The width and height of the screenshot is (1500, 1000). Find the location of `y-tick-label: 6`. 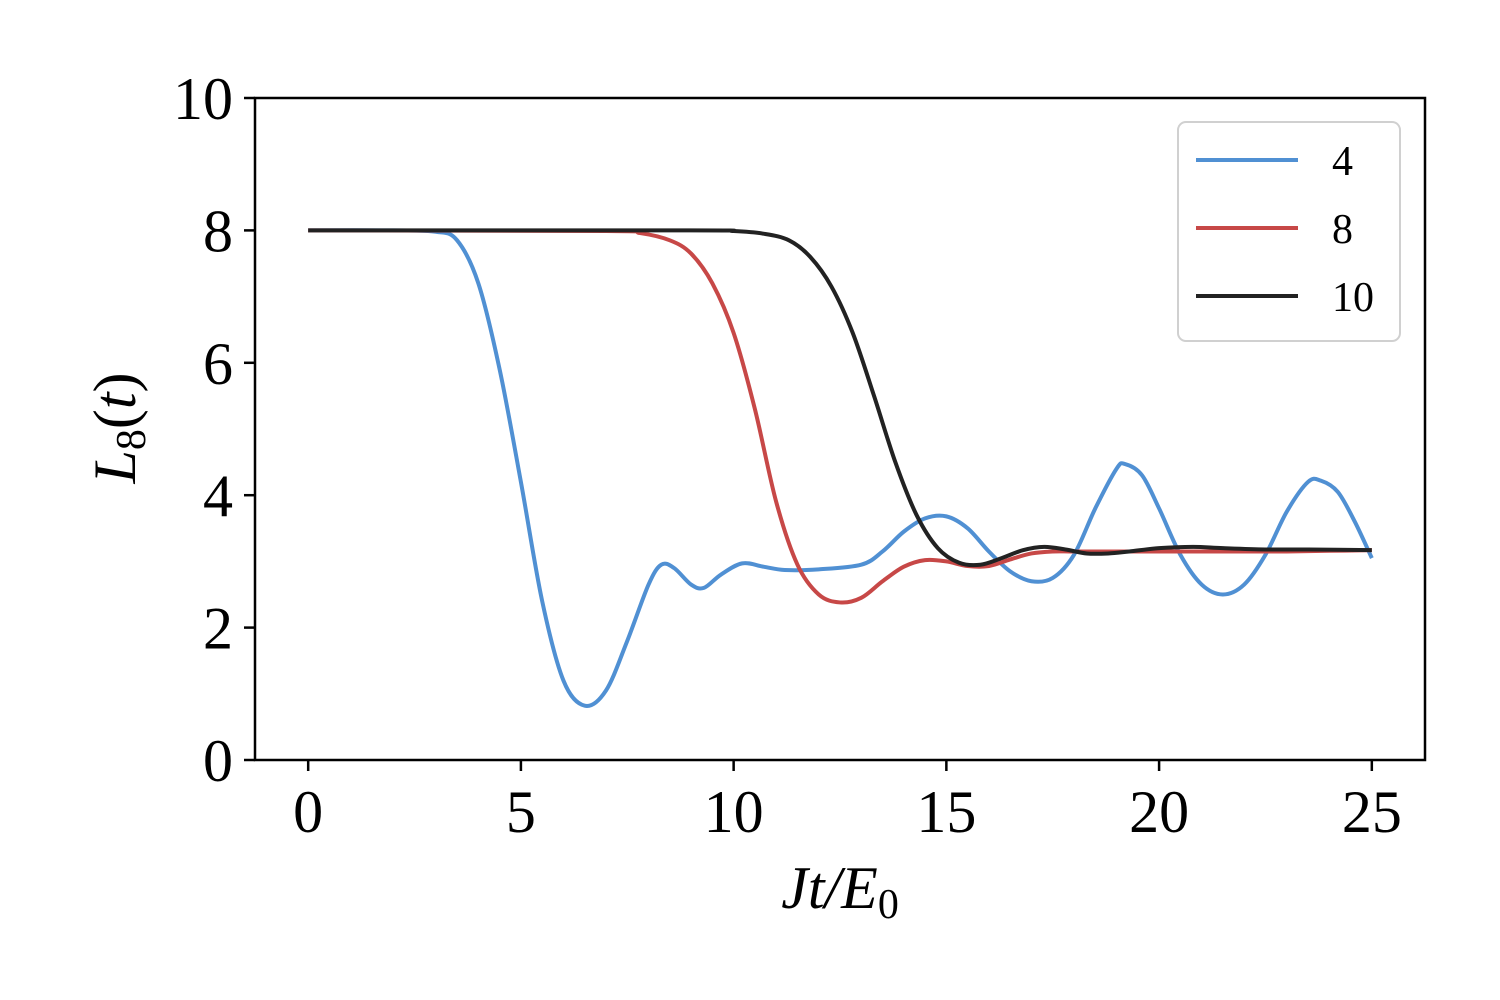

y-tick-label: 6 is located at coordinates (218, 364).